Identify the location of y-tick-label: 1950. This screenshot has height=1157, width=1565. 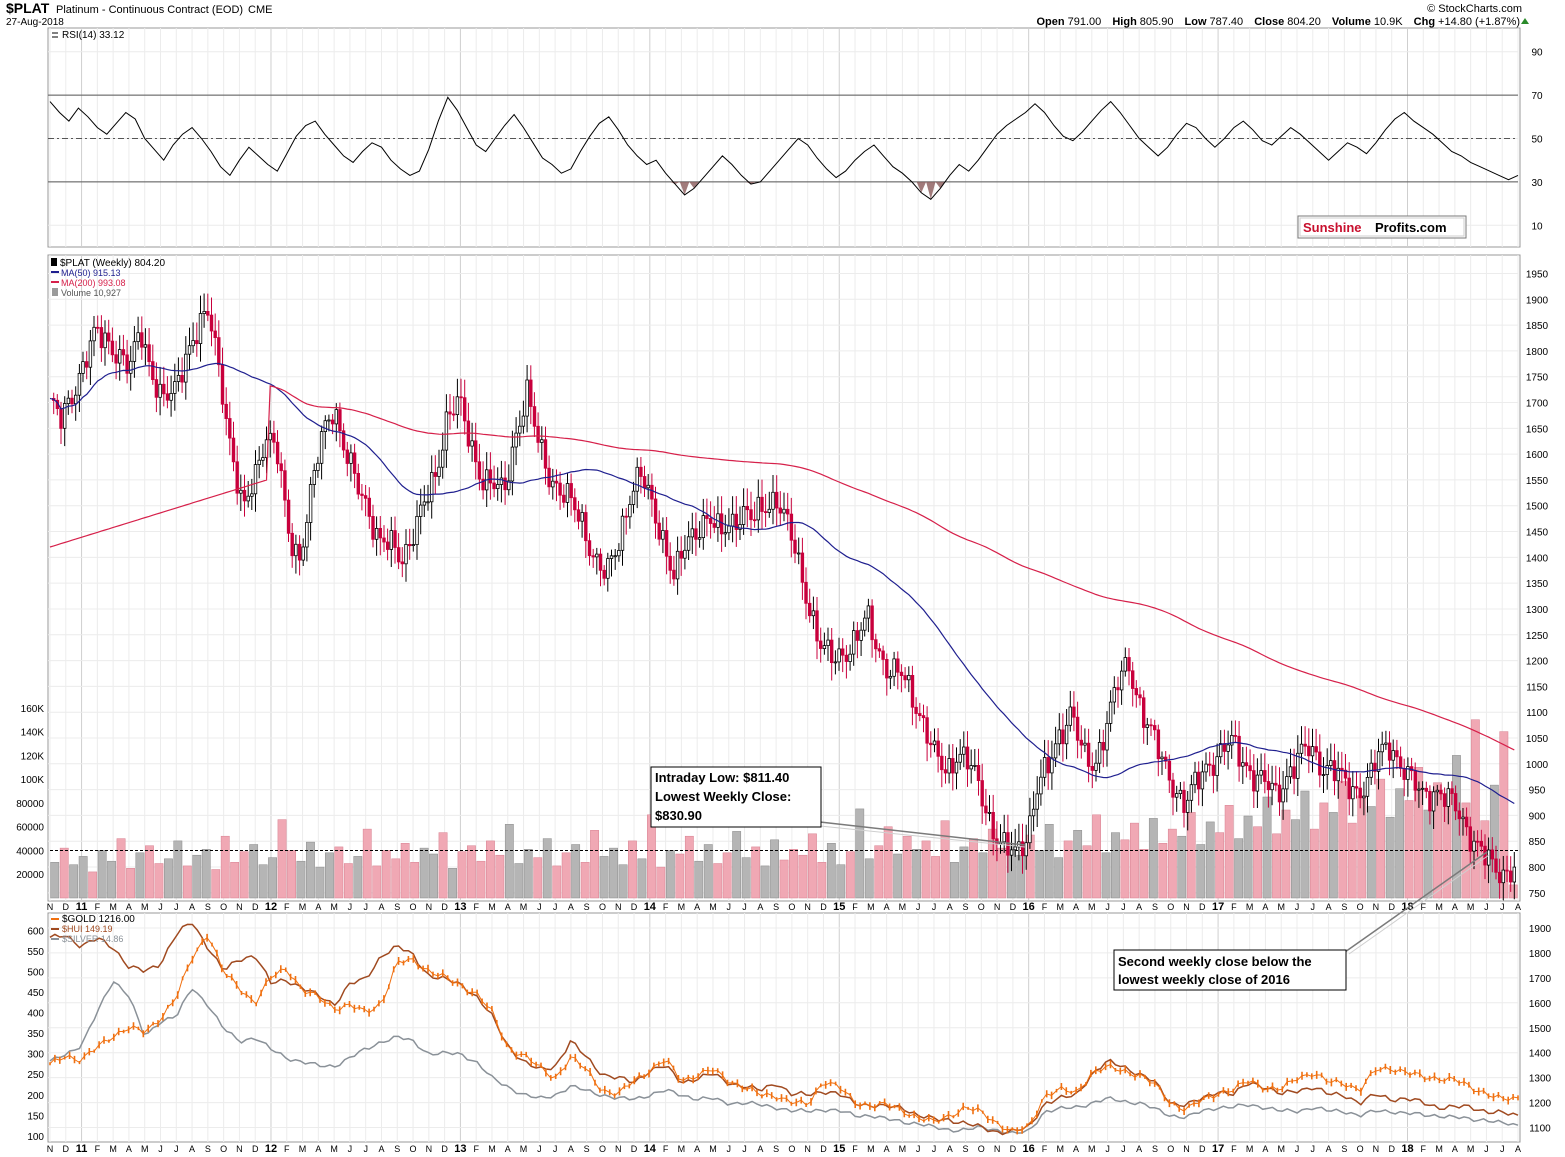
(1537, 274).